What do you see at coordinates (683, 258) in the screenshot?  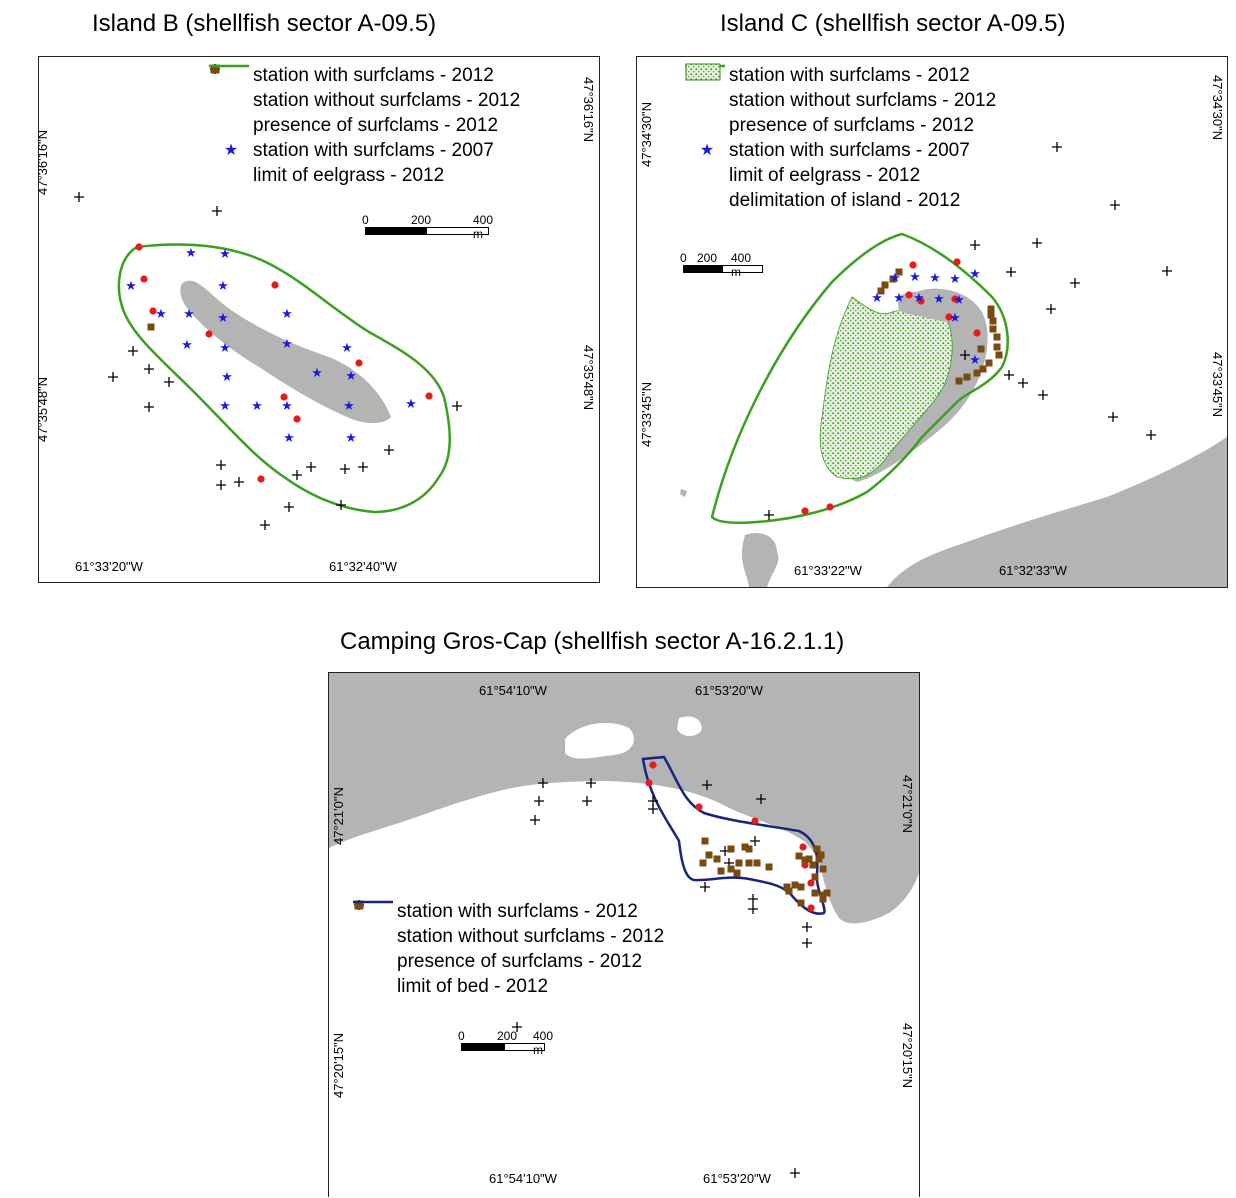 I see `scale-zero: 0` at bounding box center [683, 258].